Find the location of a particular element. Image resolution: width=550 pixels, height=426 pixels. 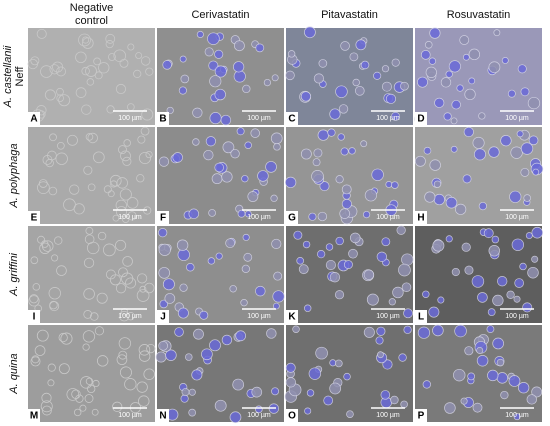

micrograph-panel: B 100 µm is located at coordinates (220, 77).